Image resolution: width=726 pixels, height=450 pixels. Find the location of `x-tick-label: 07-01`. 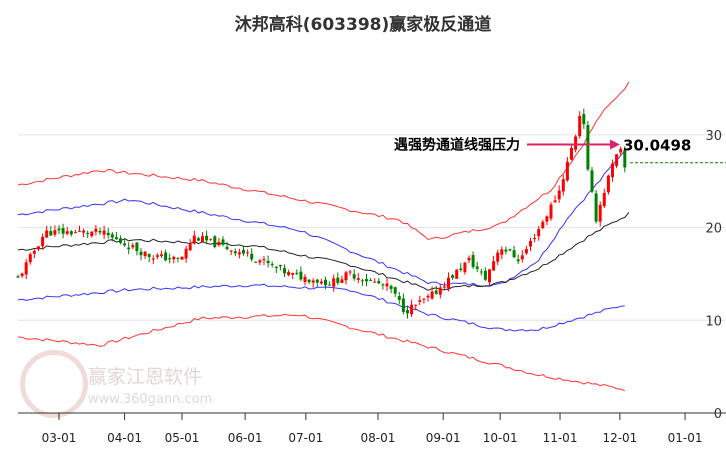

x-tick-label: 07-01 is located at coordinates (305, 438).